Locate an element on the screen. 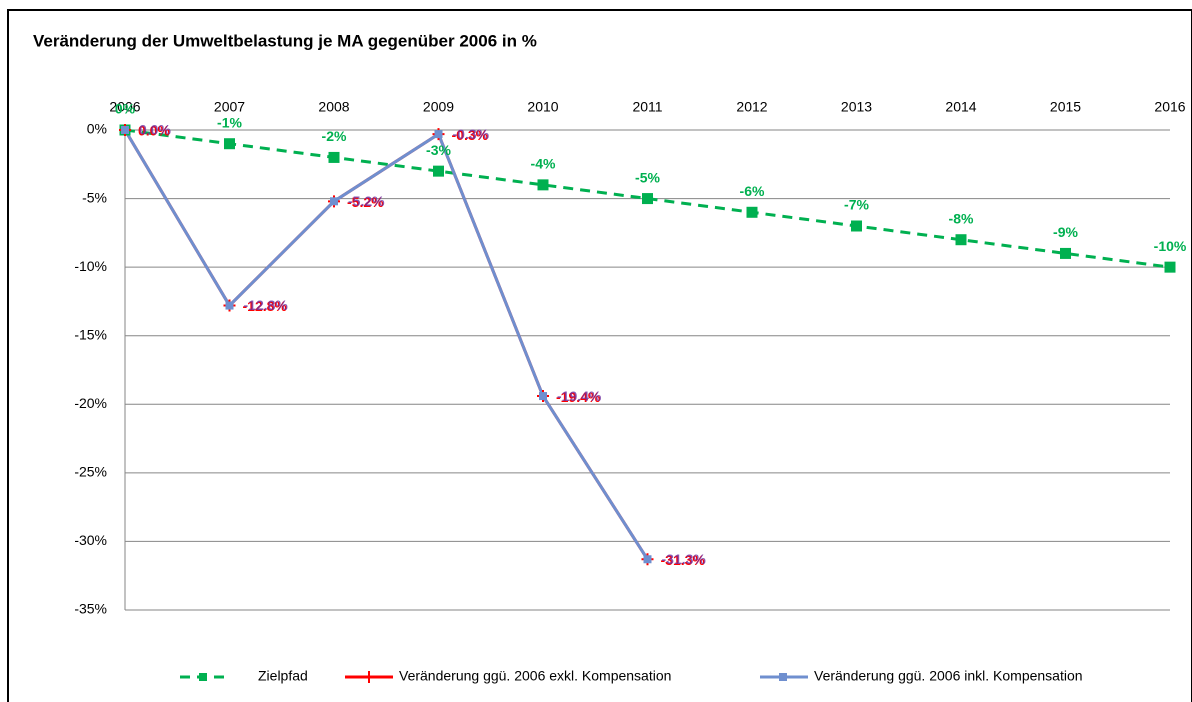  x-tick-label: 2010 is located at coordinates (542, 107).